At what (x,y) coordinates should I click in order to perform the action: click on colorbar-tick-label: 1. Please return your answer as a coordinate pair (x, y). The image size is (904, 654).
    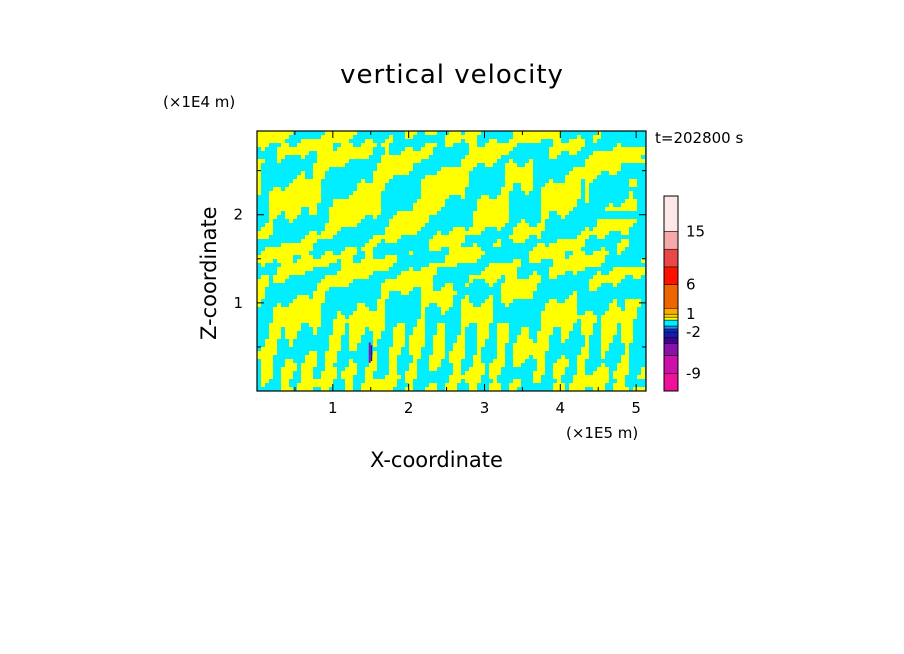
    Looking at the image, I should click on (691, 314).